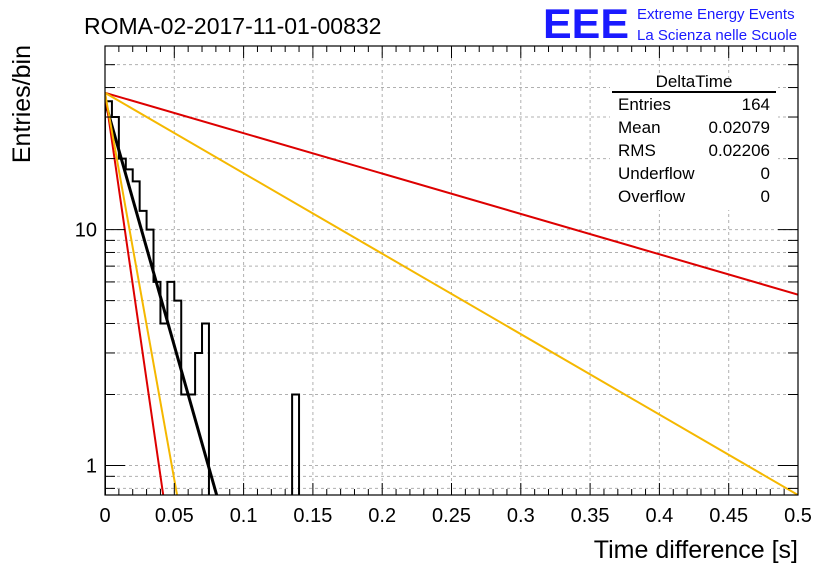 The width and height of the screenshot is (836, 572). Describe the element at coordinates (174, 516) in the screenshot. I see `x-tick-label: 0.05` at that location.